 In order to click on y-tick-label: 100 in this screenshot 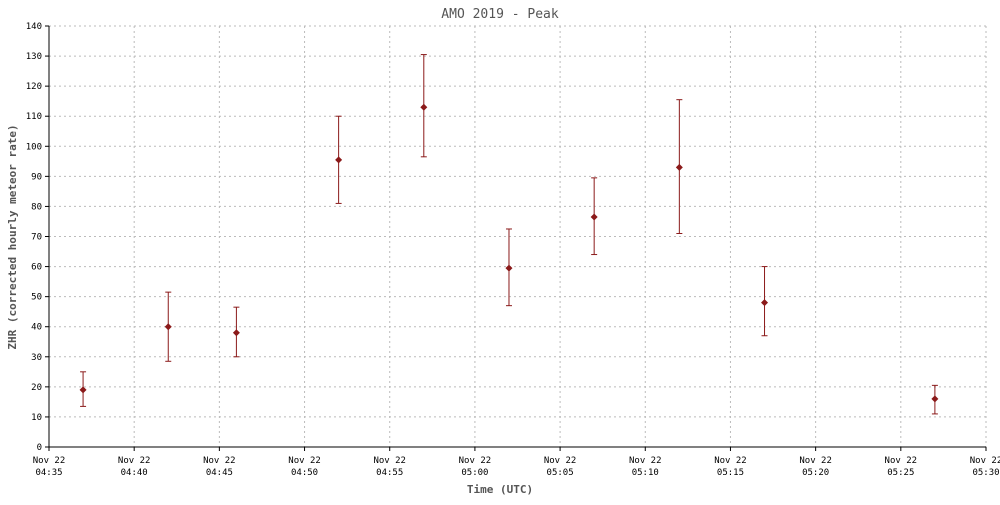, I will do `click(34, 147)`.